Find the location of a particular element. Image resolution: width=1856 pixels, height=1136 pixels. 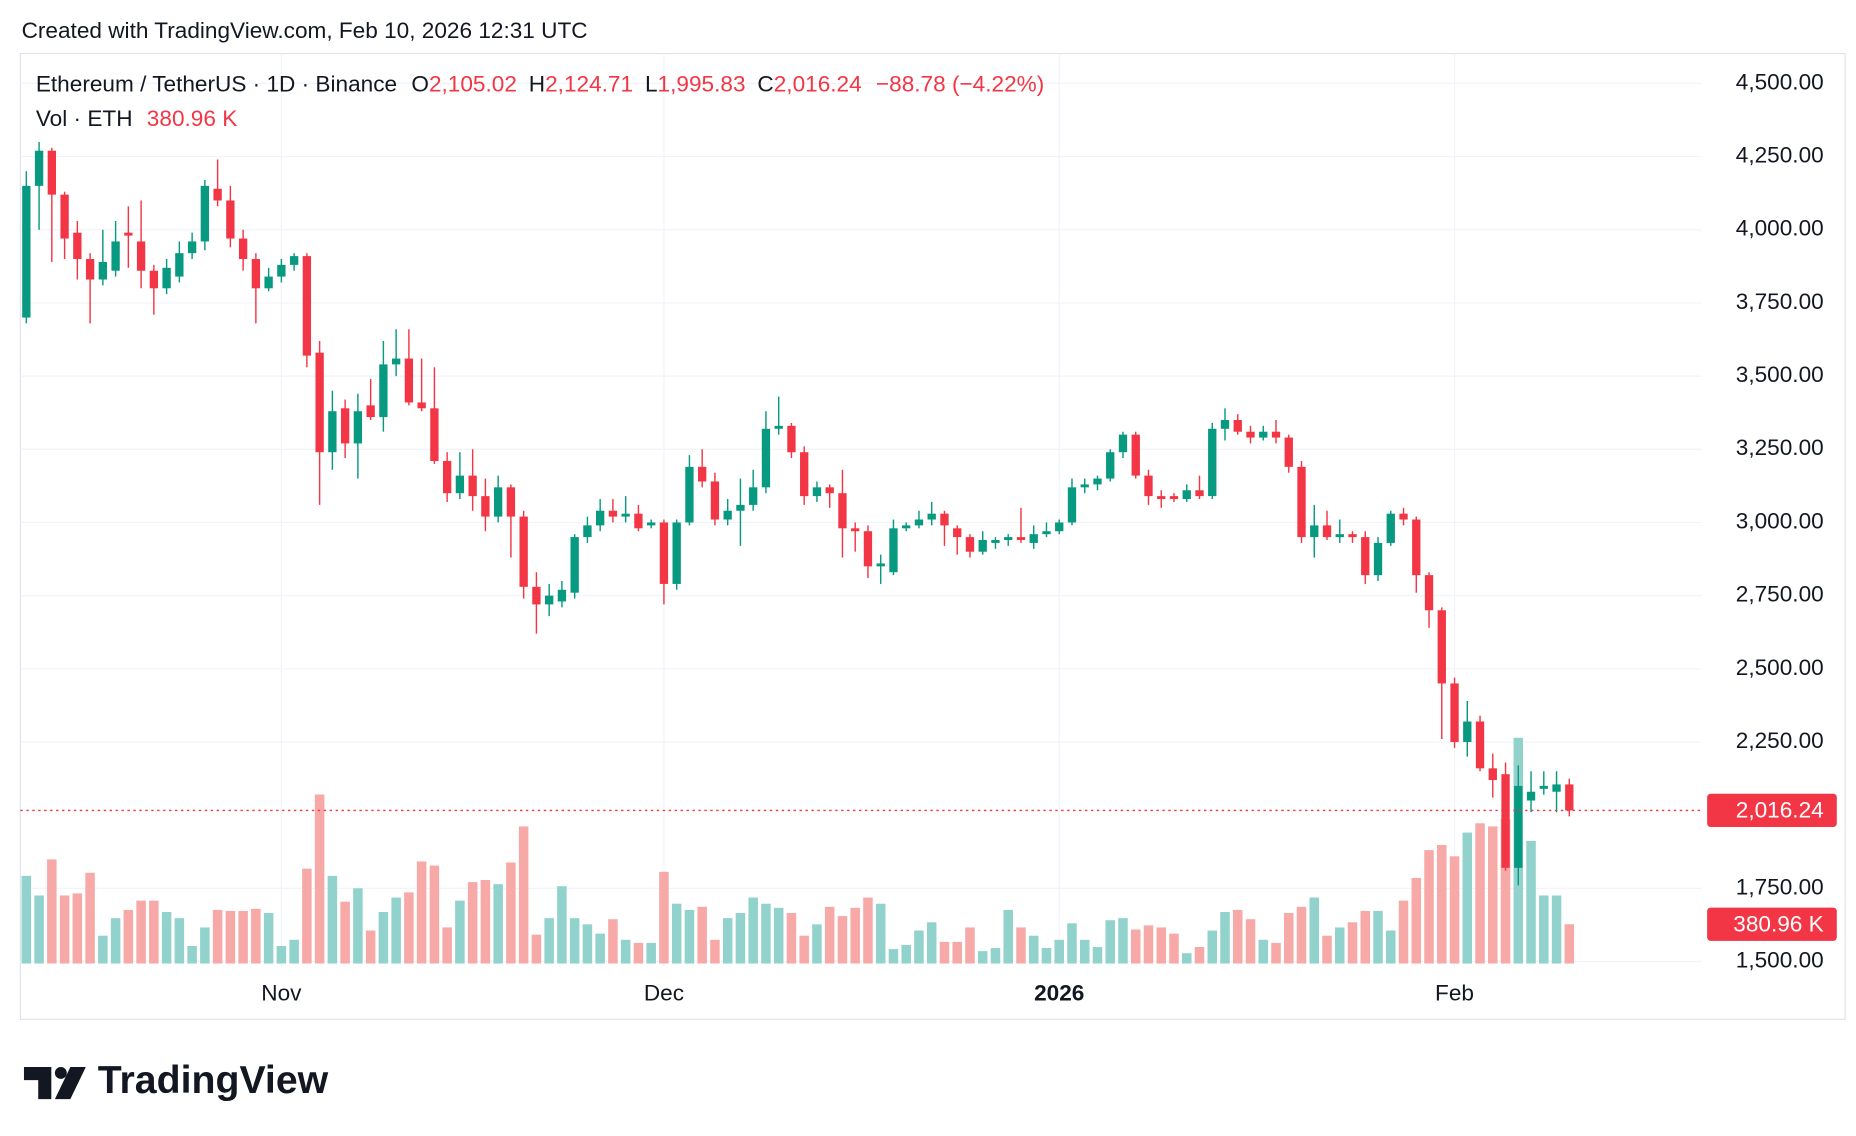

volume-tag is located at coordinates (1772, 924).